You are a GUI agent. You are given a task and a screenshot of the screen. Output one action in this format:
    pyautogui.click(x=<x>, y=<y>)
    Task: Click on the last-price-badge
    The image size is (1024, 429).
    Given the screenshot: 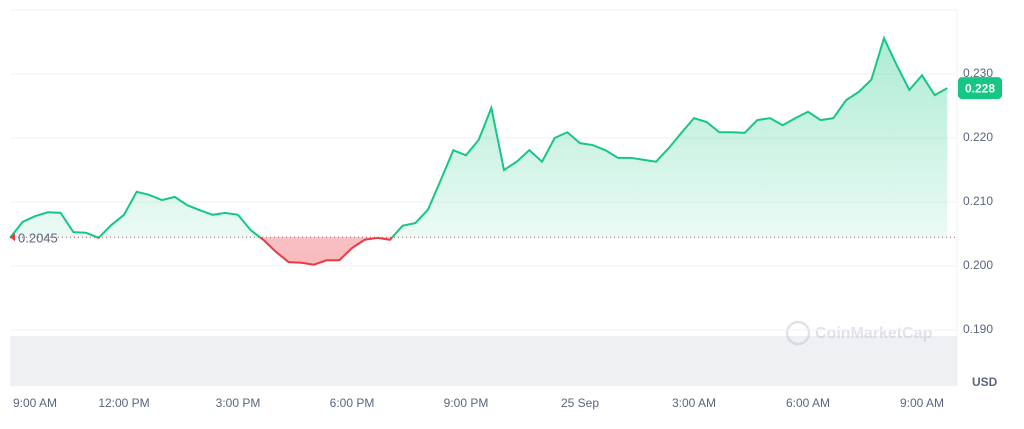 What is the action you would take?
    pyautogui.click(x=980, y=88)
    